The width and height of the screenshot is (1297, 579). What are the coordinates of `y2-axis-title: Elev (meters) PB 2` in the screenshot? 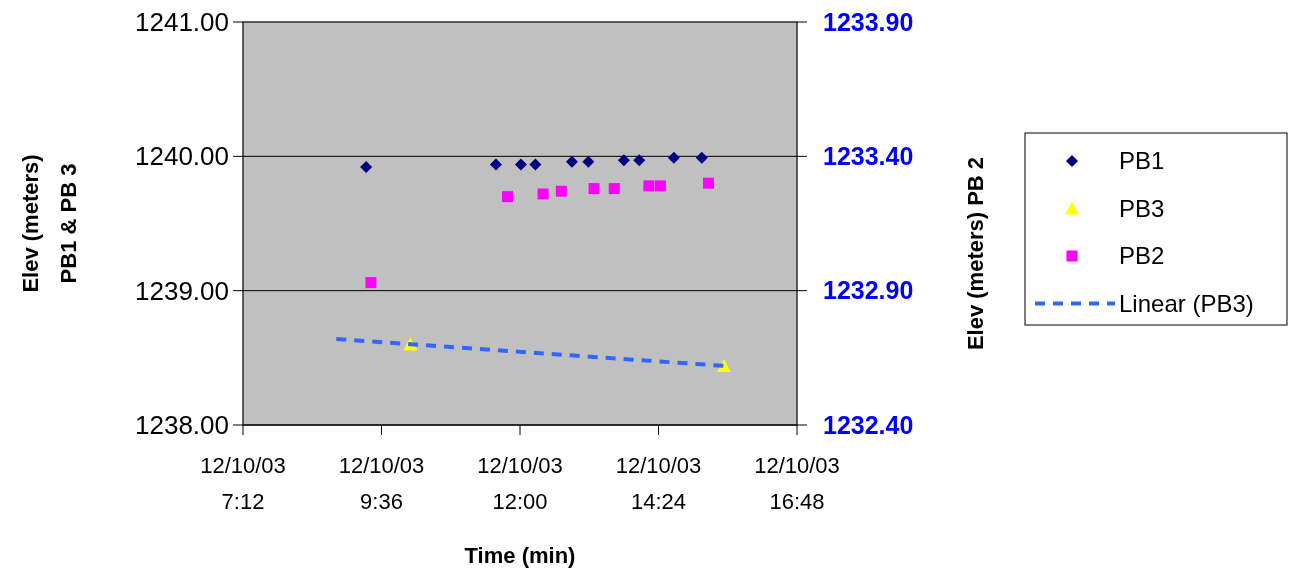 It's located at (975, 253).